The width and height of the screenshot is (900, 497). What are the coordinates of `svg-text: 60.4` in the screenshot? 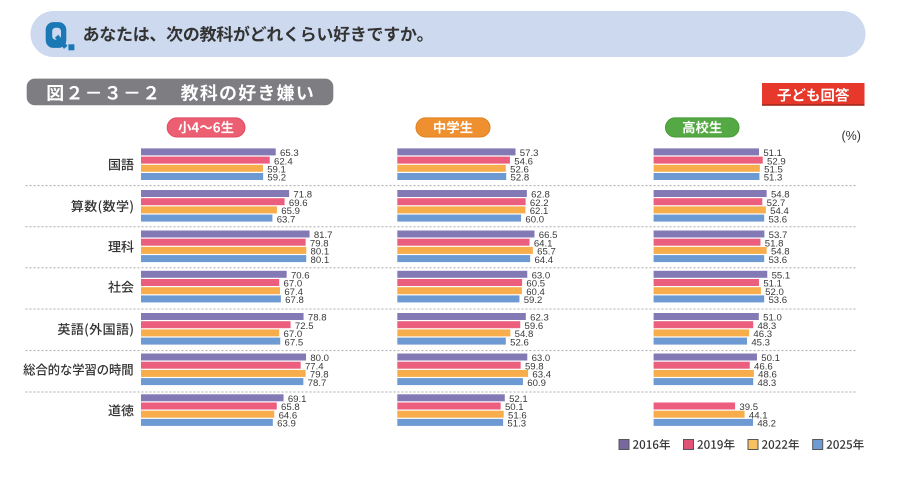 It's located at (535, 292).